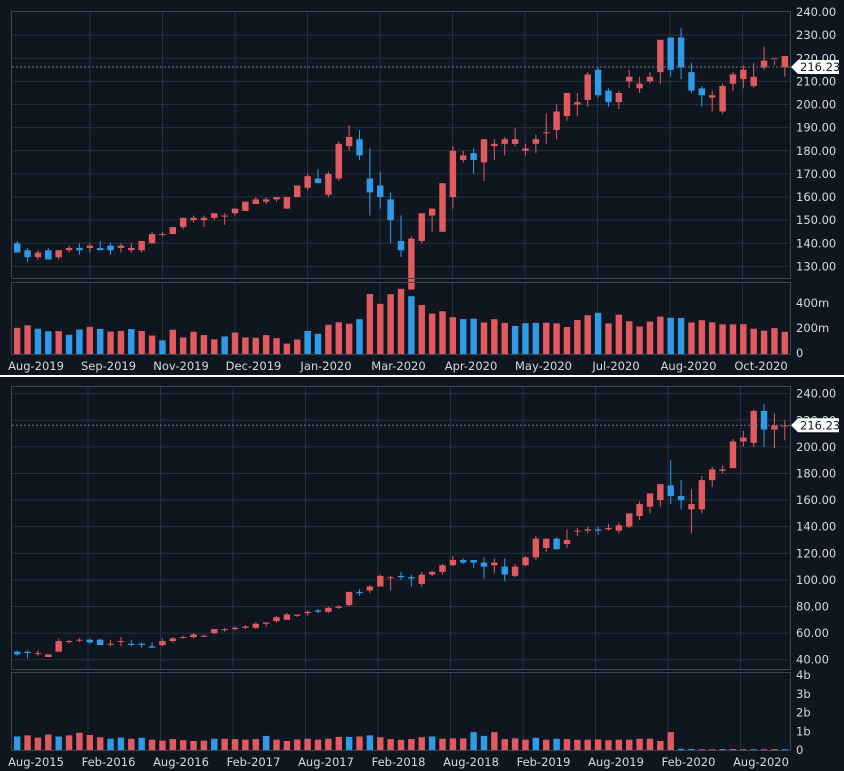  I want to click on last-price-tag: 216.23, so click(815, 425).